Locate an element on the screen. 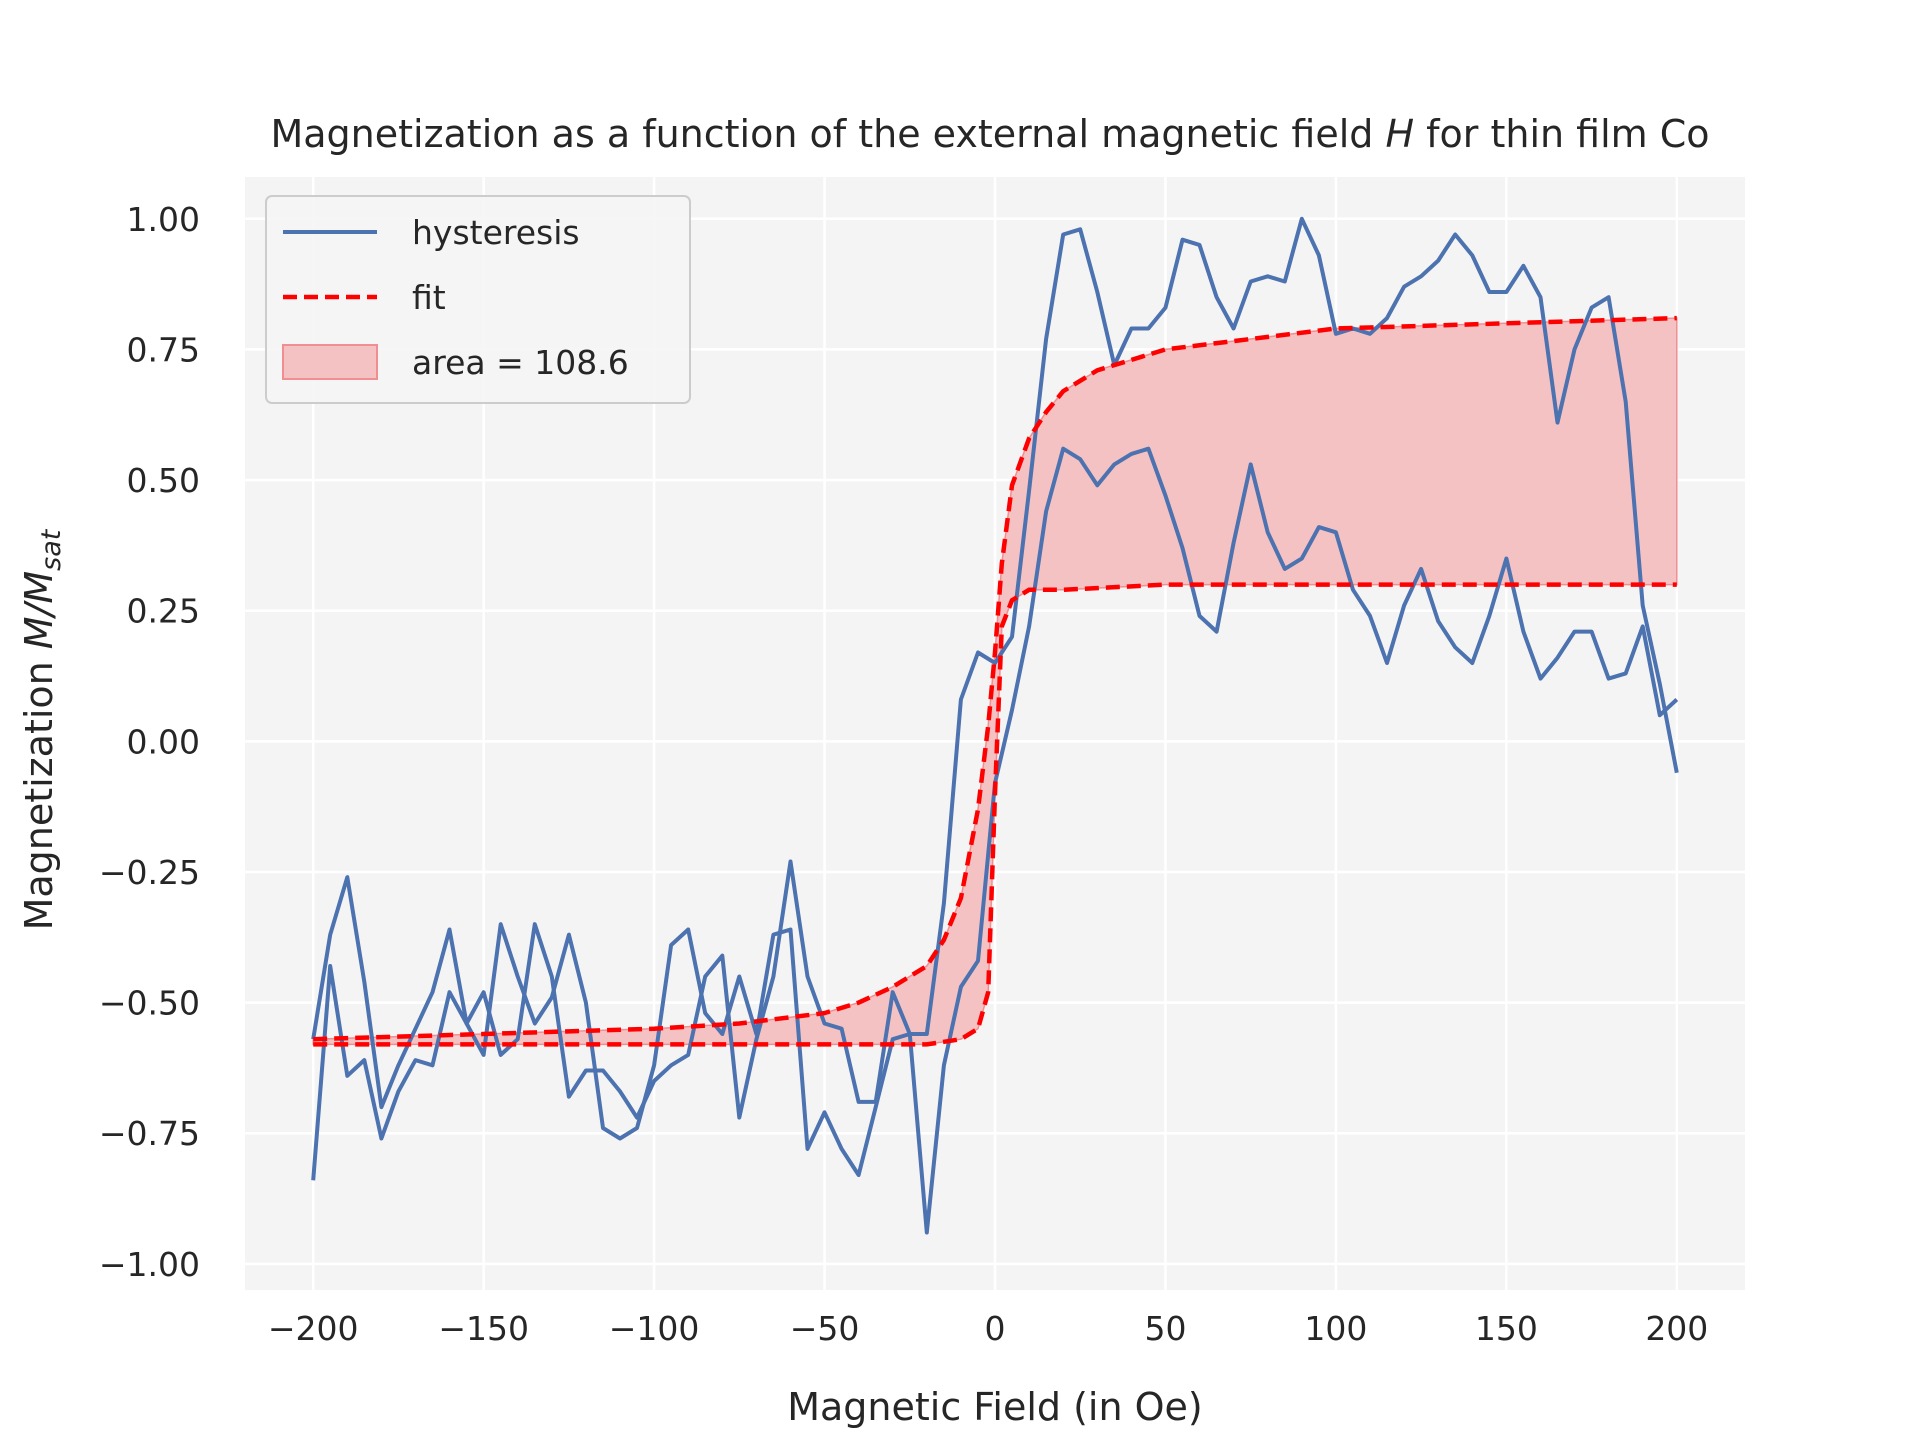 Image resolution: width=1920 pixels, height=1440 pixels. x-tick-label: 150 is located at coordinates (1506, 1328).